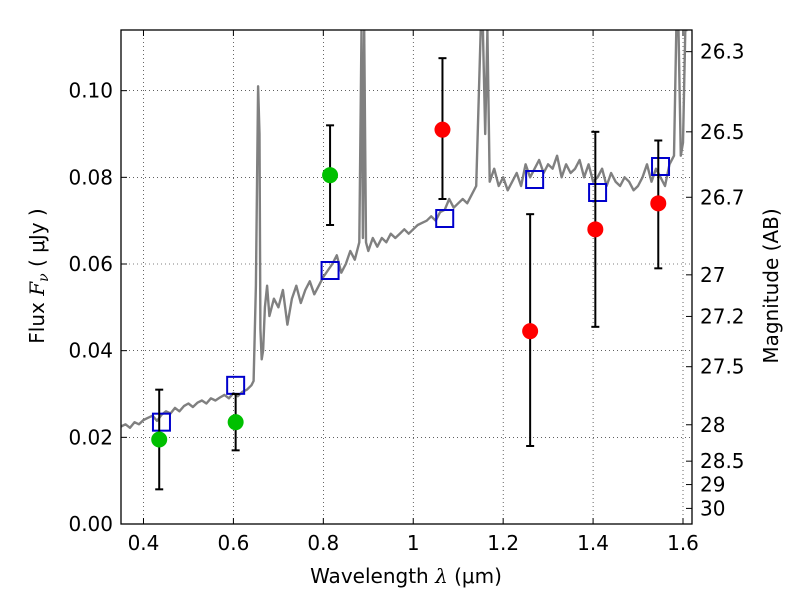 Image resolution: width=800 pixels, height=600 pixels. I want to click on right-tick-label: 27.5, so click(722, 367).